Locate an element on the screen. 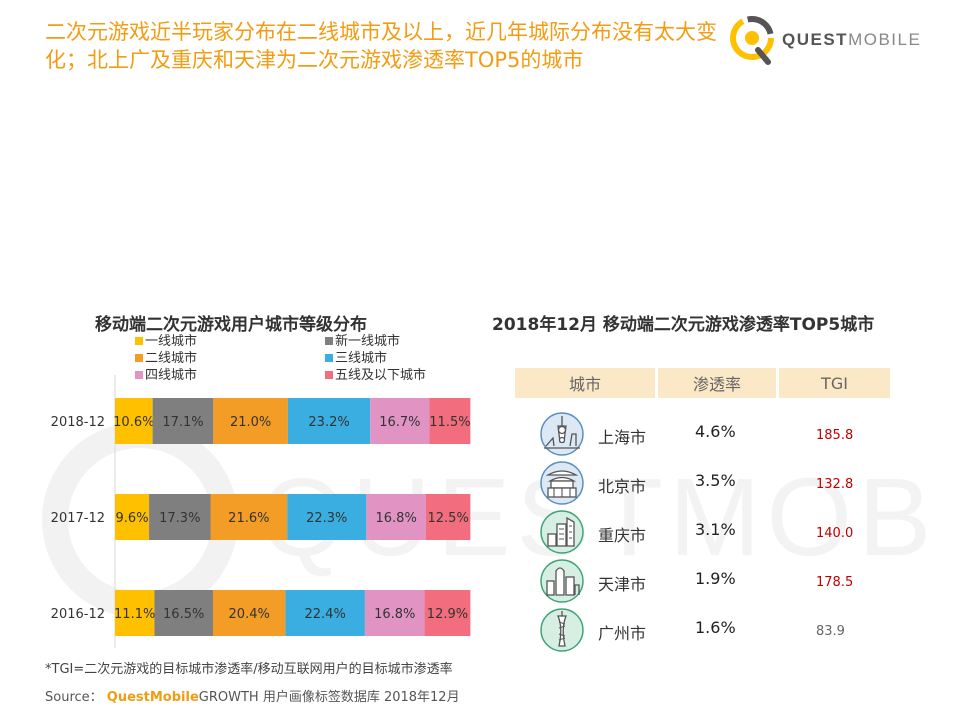 Image resolution: width=960 pixels, height=720 pixels. table-row: 北京市 3.5% 132.8 is located at coordinates (720, 483).